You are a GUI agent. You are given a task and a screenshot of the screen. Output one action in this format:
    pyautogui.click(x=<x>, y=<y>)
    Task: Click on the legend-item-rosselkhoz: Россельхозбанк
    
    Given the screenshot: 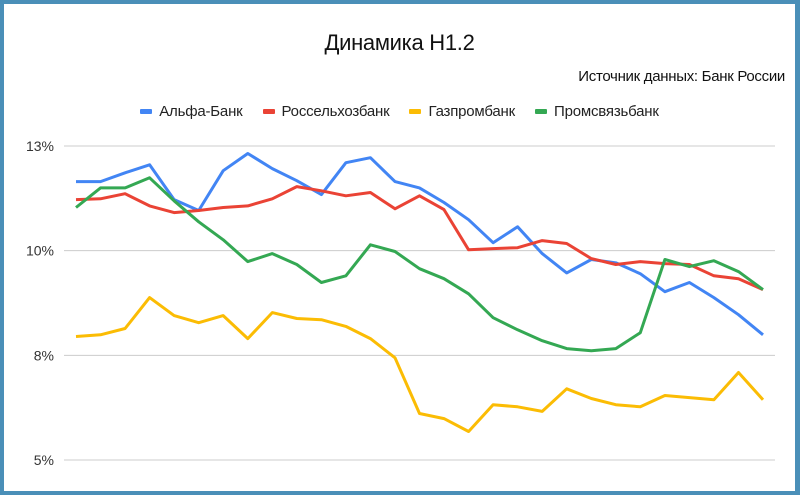 What is the action you would take?
    pyautogui.click(x=326, y=111)
    